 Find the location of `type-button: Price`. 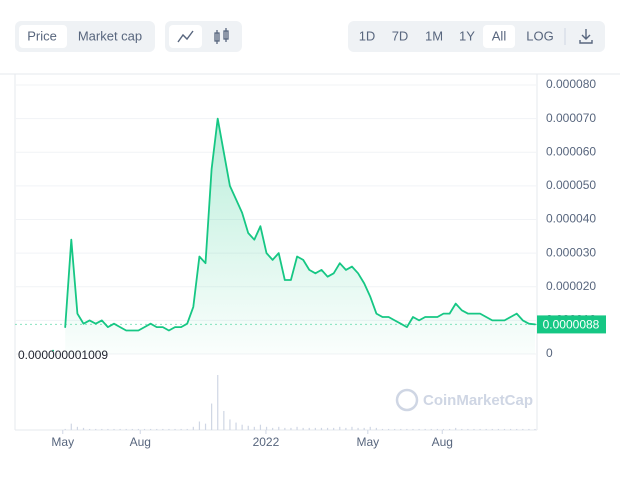

type-button: Price is located at coordinates (42, 35).